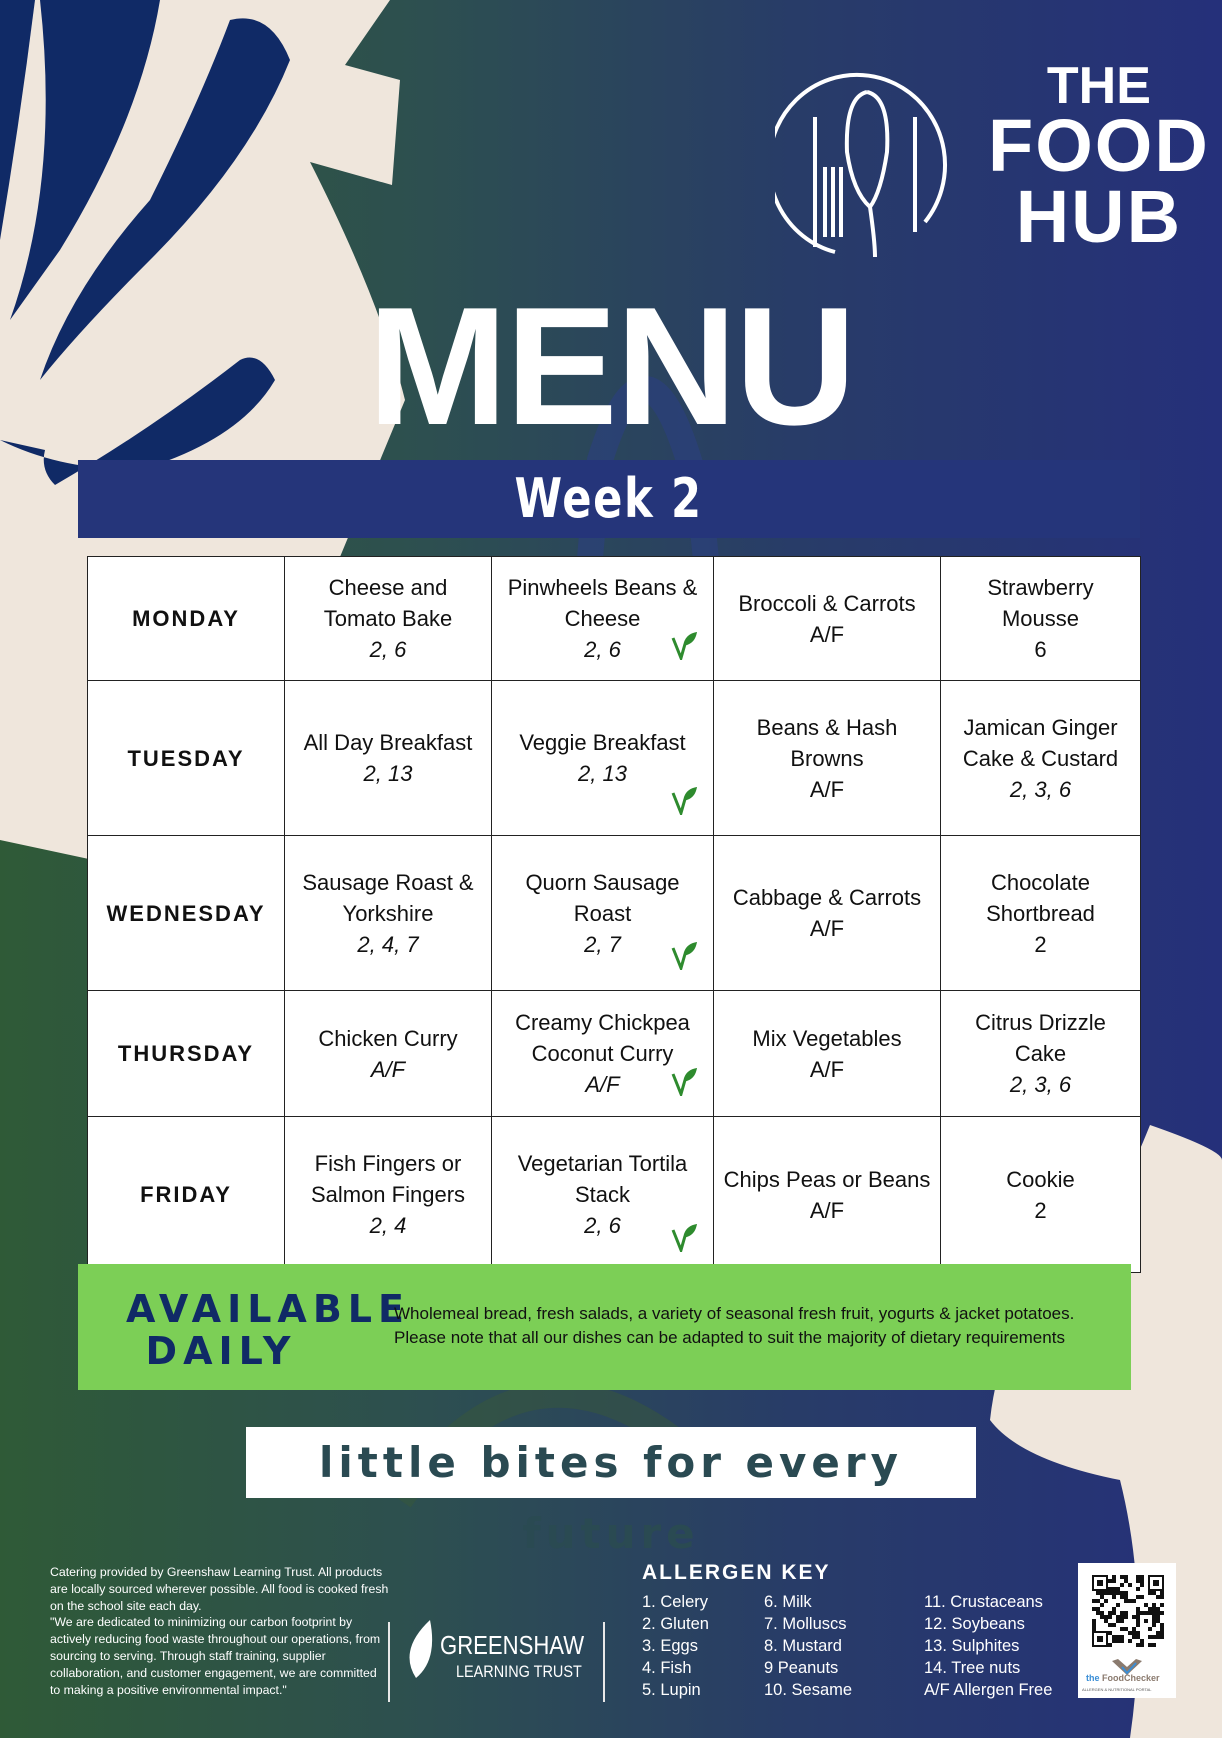 The height and width of the screenshot is (1738, 1222). I want to click on side-dish-cell: Broccoli & Carrots A/F, so click(827, 618).